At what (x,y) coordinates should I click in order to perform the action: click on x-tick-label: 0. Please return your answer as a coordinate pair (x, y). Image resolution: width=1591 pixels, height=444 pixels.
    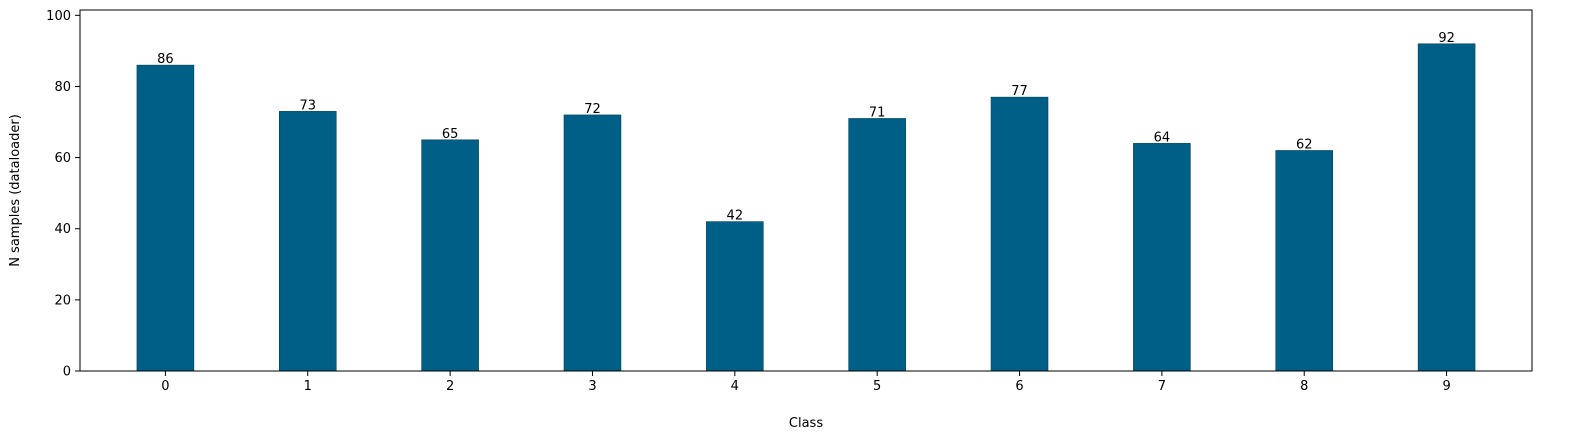
    Looking at the image, I should click on (165, 386).